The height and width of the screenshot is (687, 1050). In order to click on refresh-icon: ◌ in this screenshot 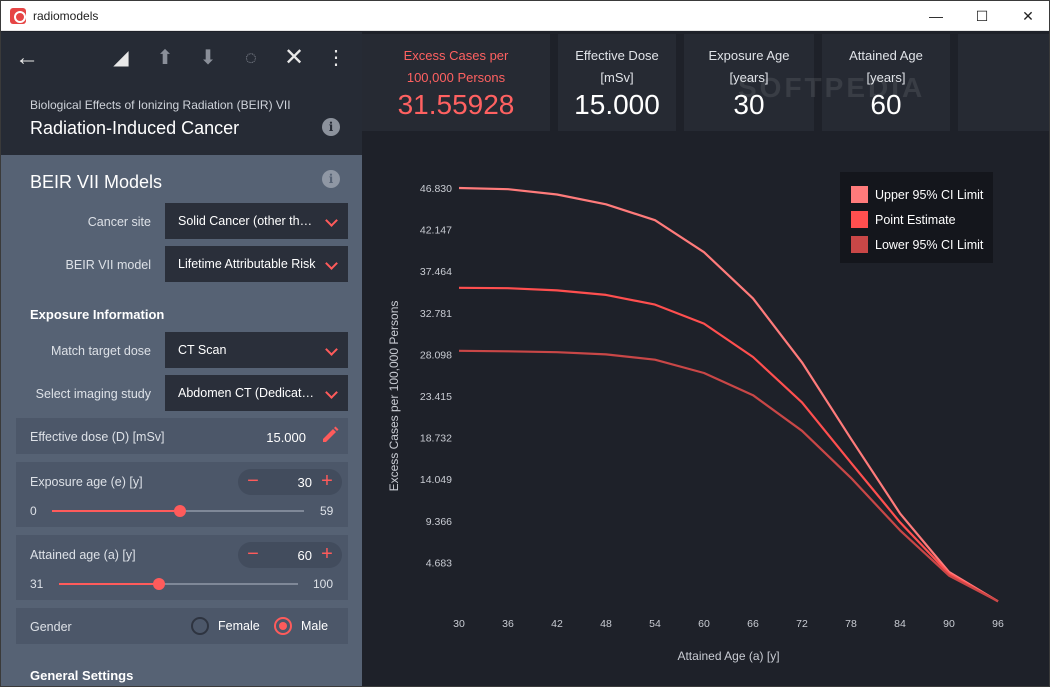, I will do `click(251, 58)`.